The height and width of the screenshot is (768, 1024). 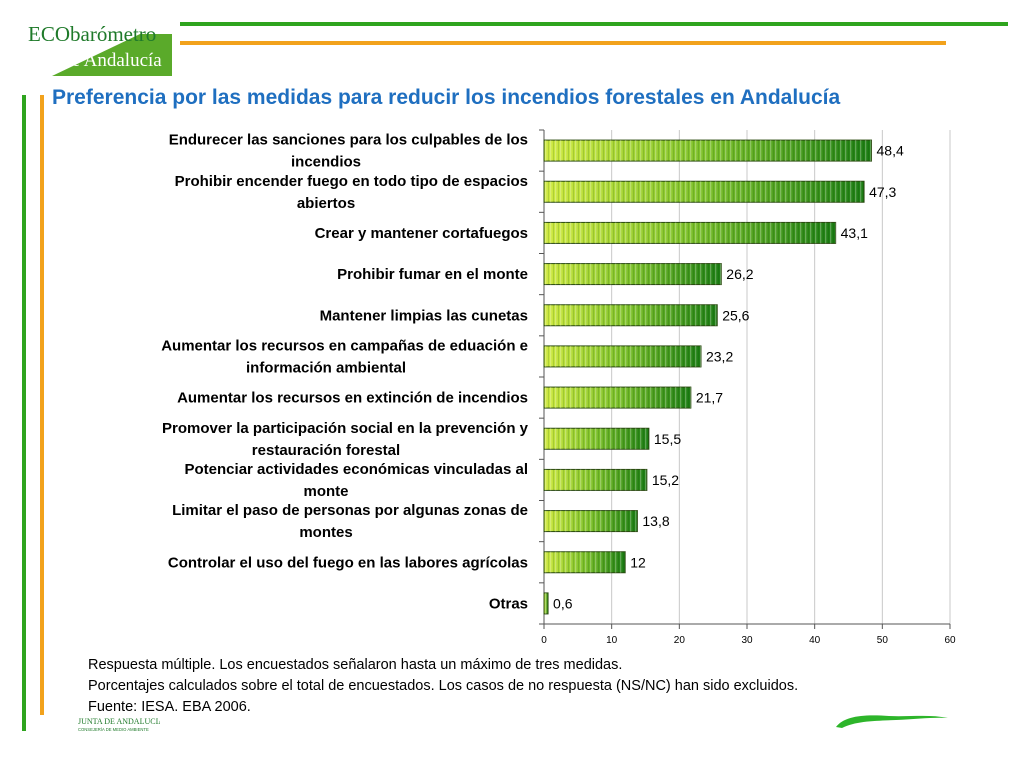 What do you see at coordinates (739, 274) in the screenshot?
I see `data-label: 26,2` at bounding box center [739, 274].